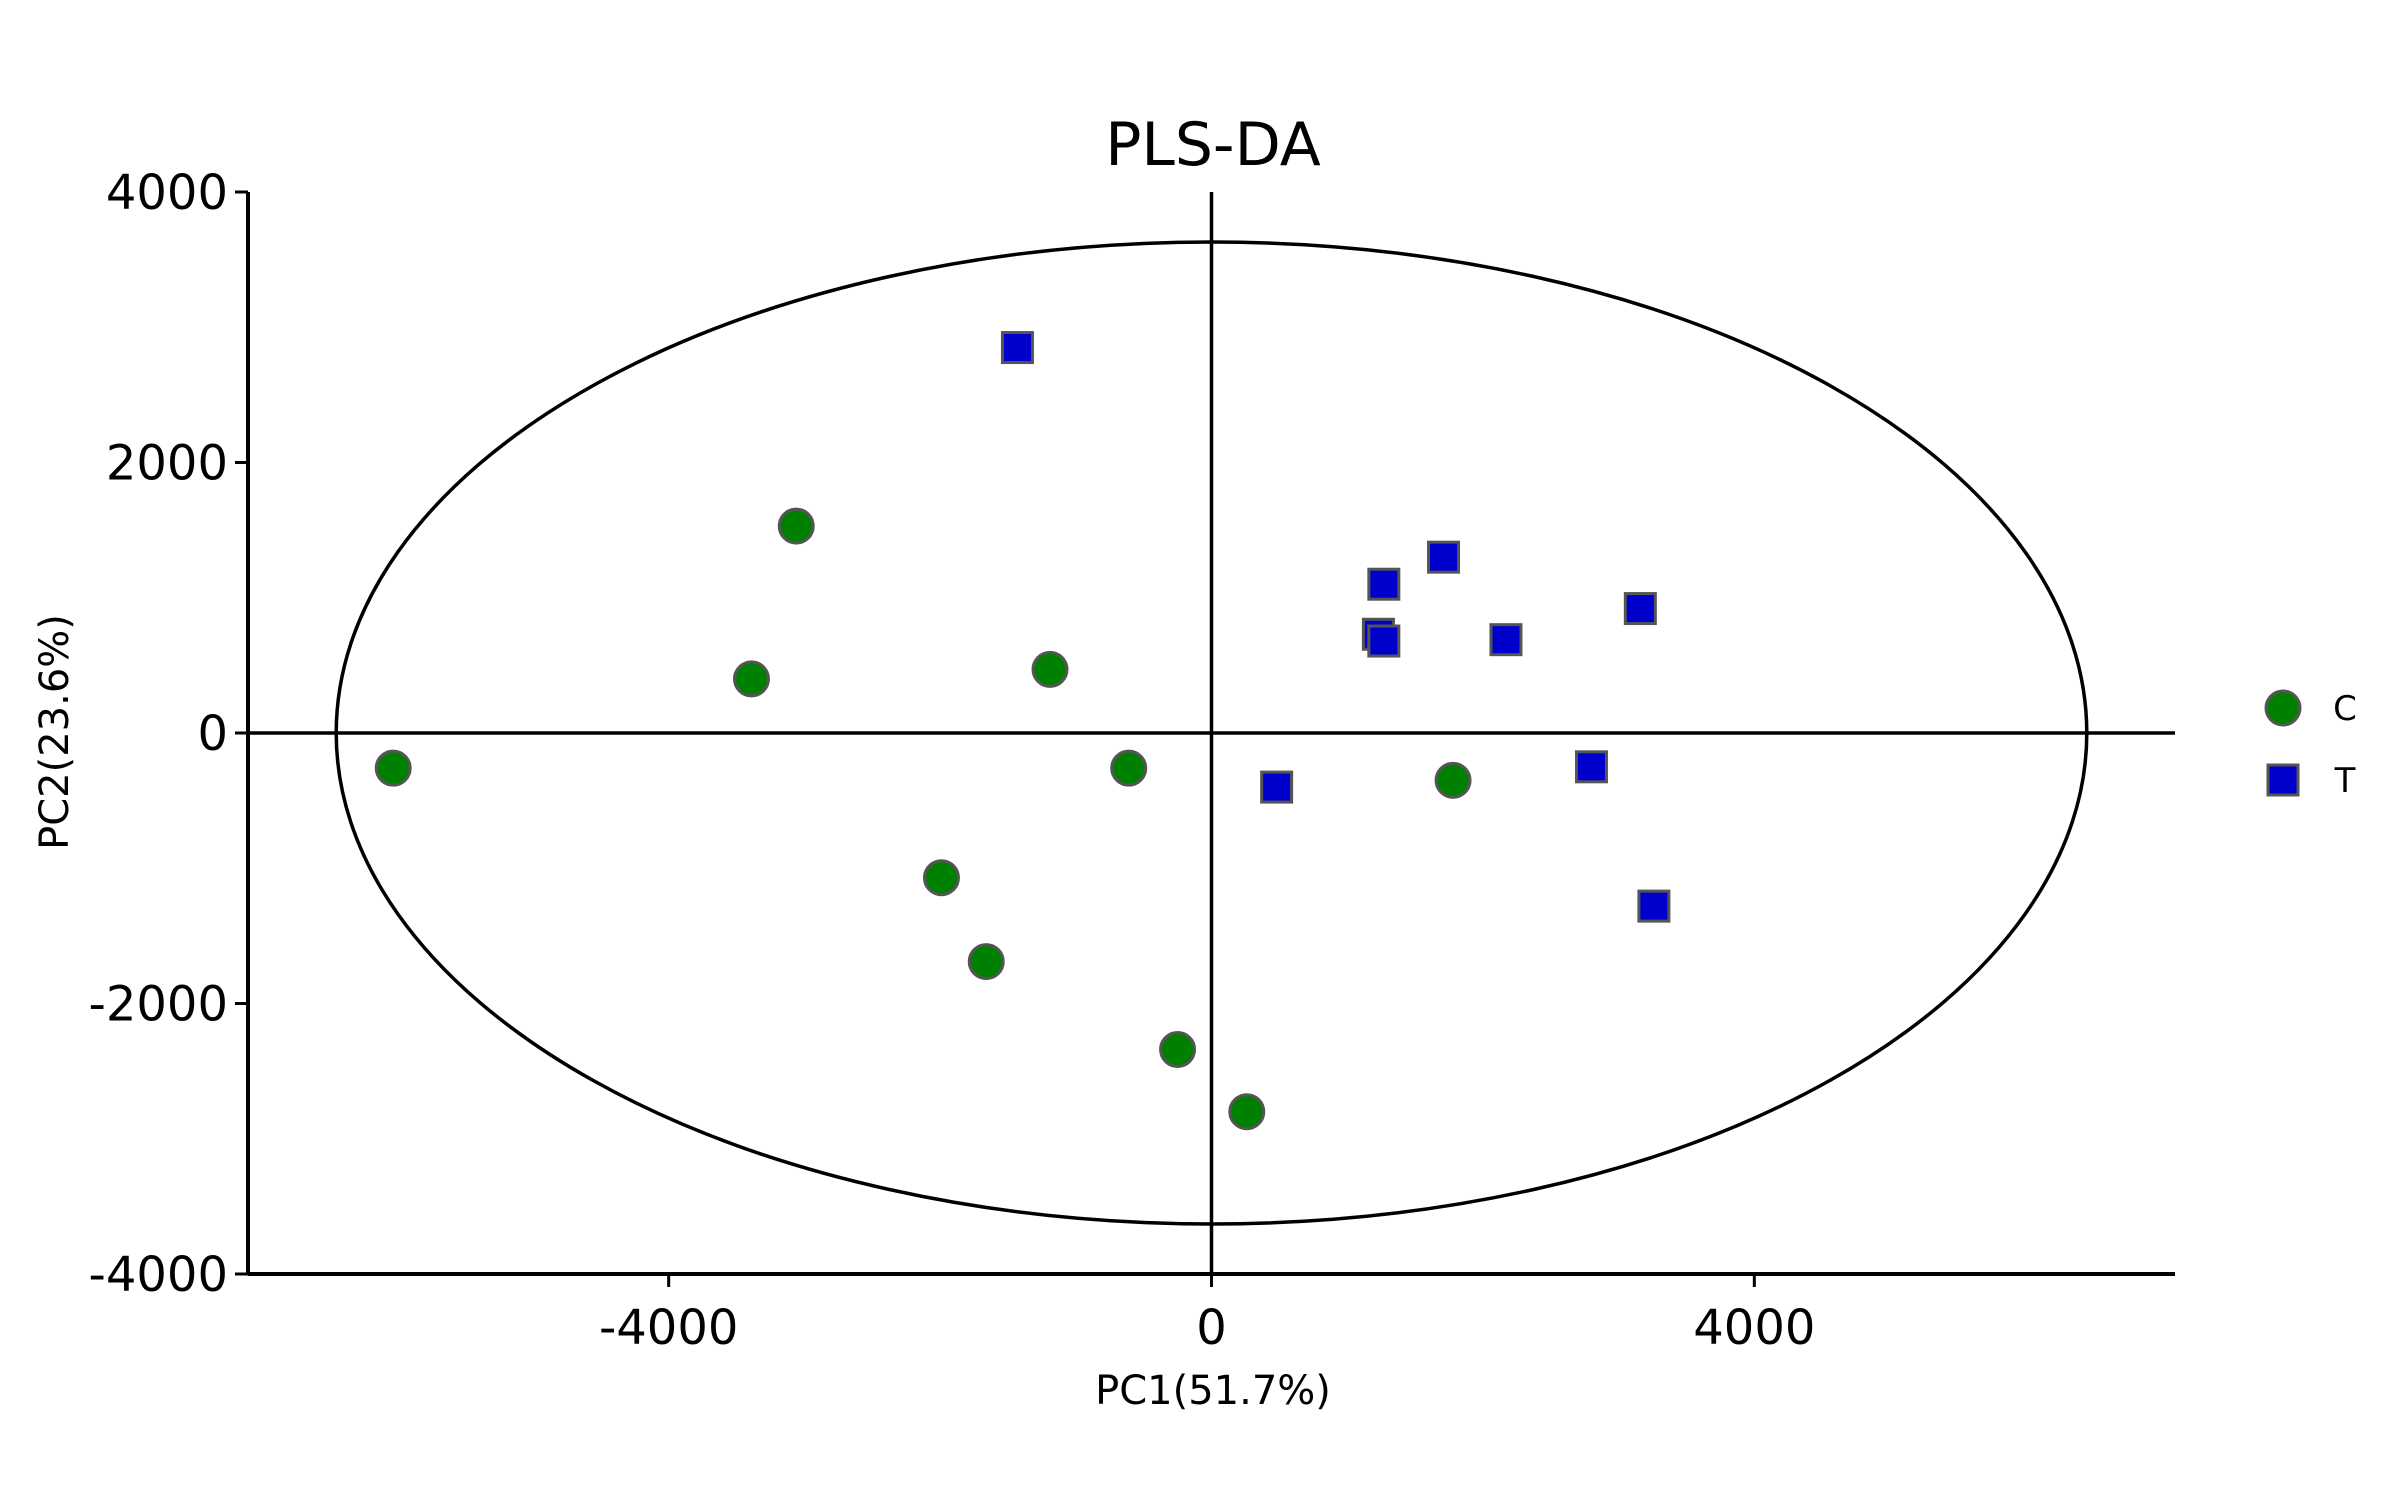 The image size is (2400, 1500). Describe the element at coordinates (2345, 781) in the screenshot. I see `legend-label-t: T` at that location.